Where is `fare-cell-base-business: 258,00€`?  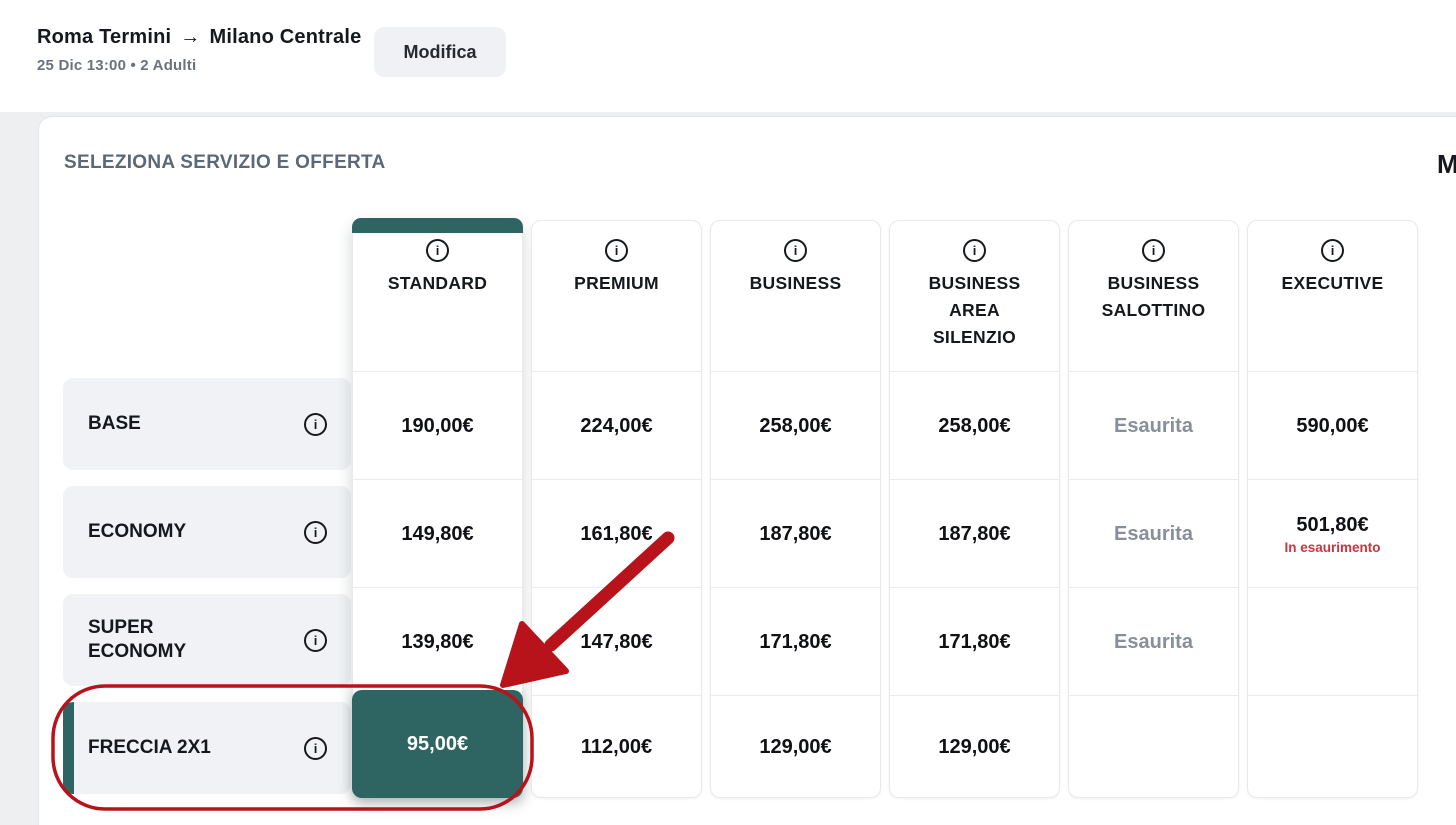
fare-cell-base-business: 258,00€ is located at coordinates (795, 425).